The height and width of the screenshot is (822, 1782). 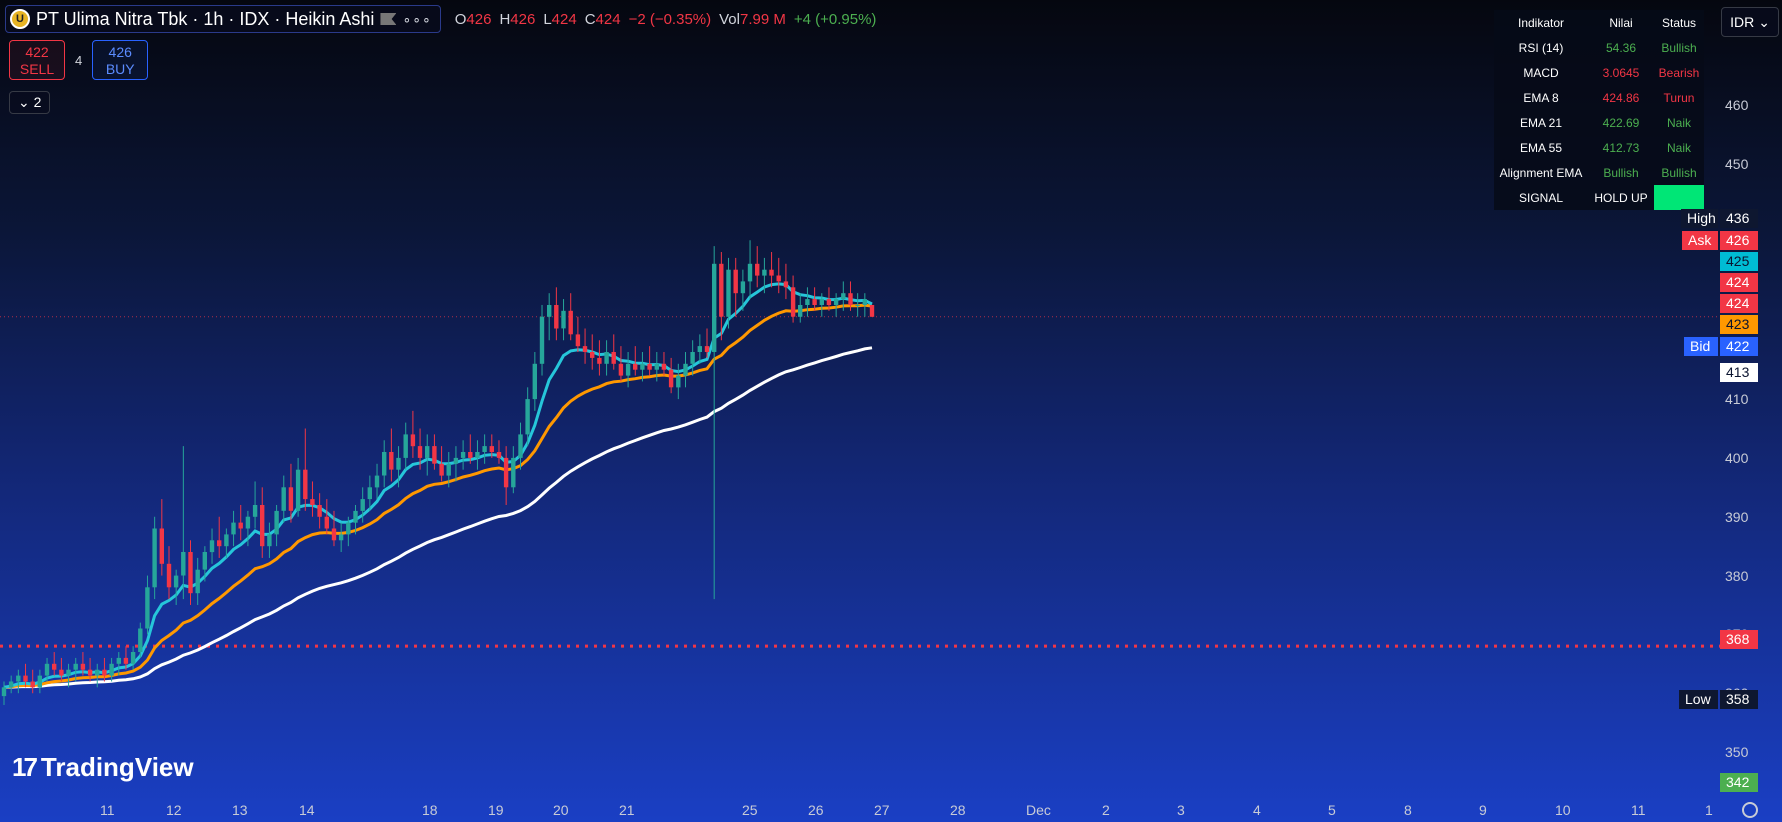 I want to click on volume: Vol7.99 M, so click(x=752, y=19).